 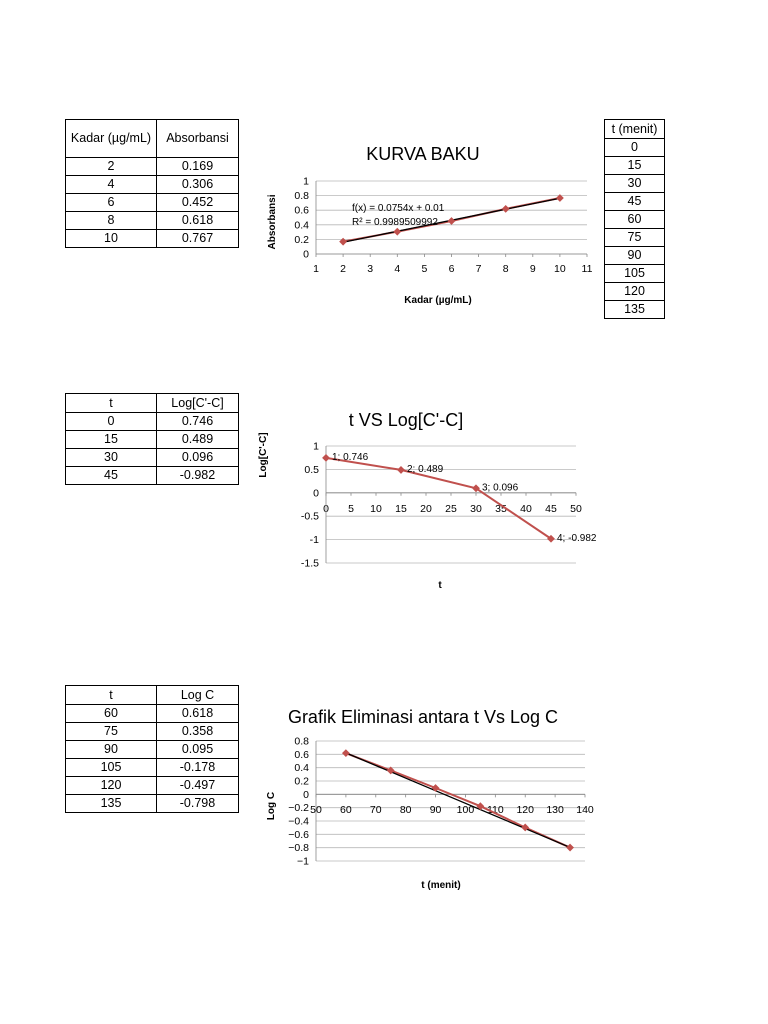 What do you see at coordinates (436, 810) in the screenshot?
I see `x-tick-label: 90` at bounding box center [436, 810].